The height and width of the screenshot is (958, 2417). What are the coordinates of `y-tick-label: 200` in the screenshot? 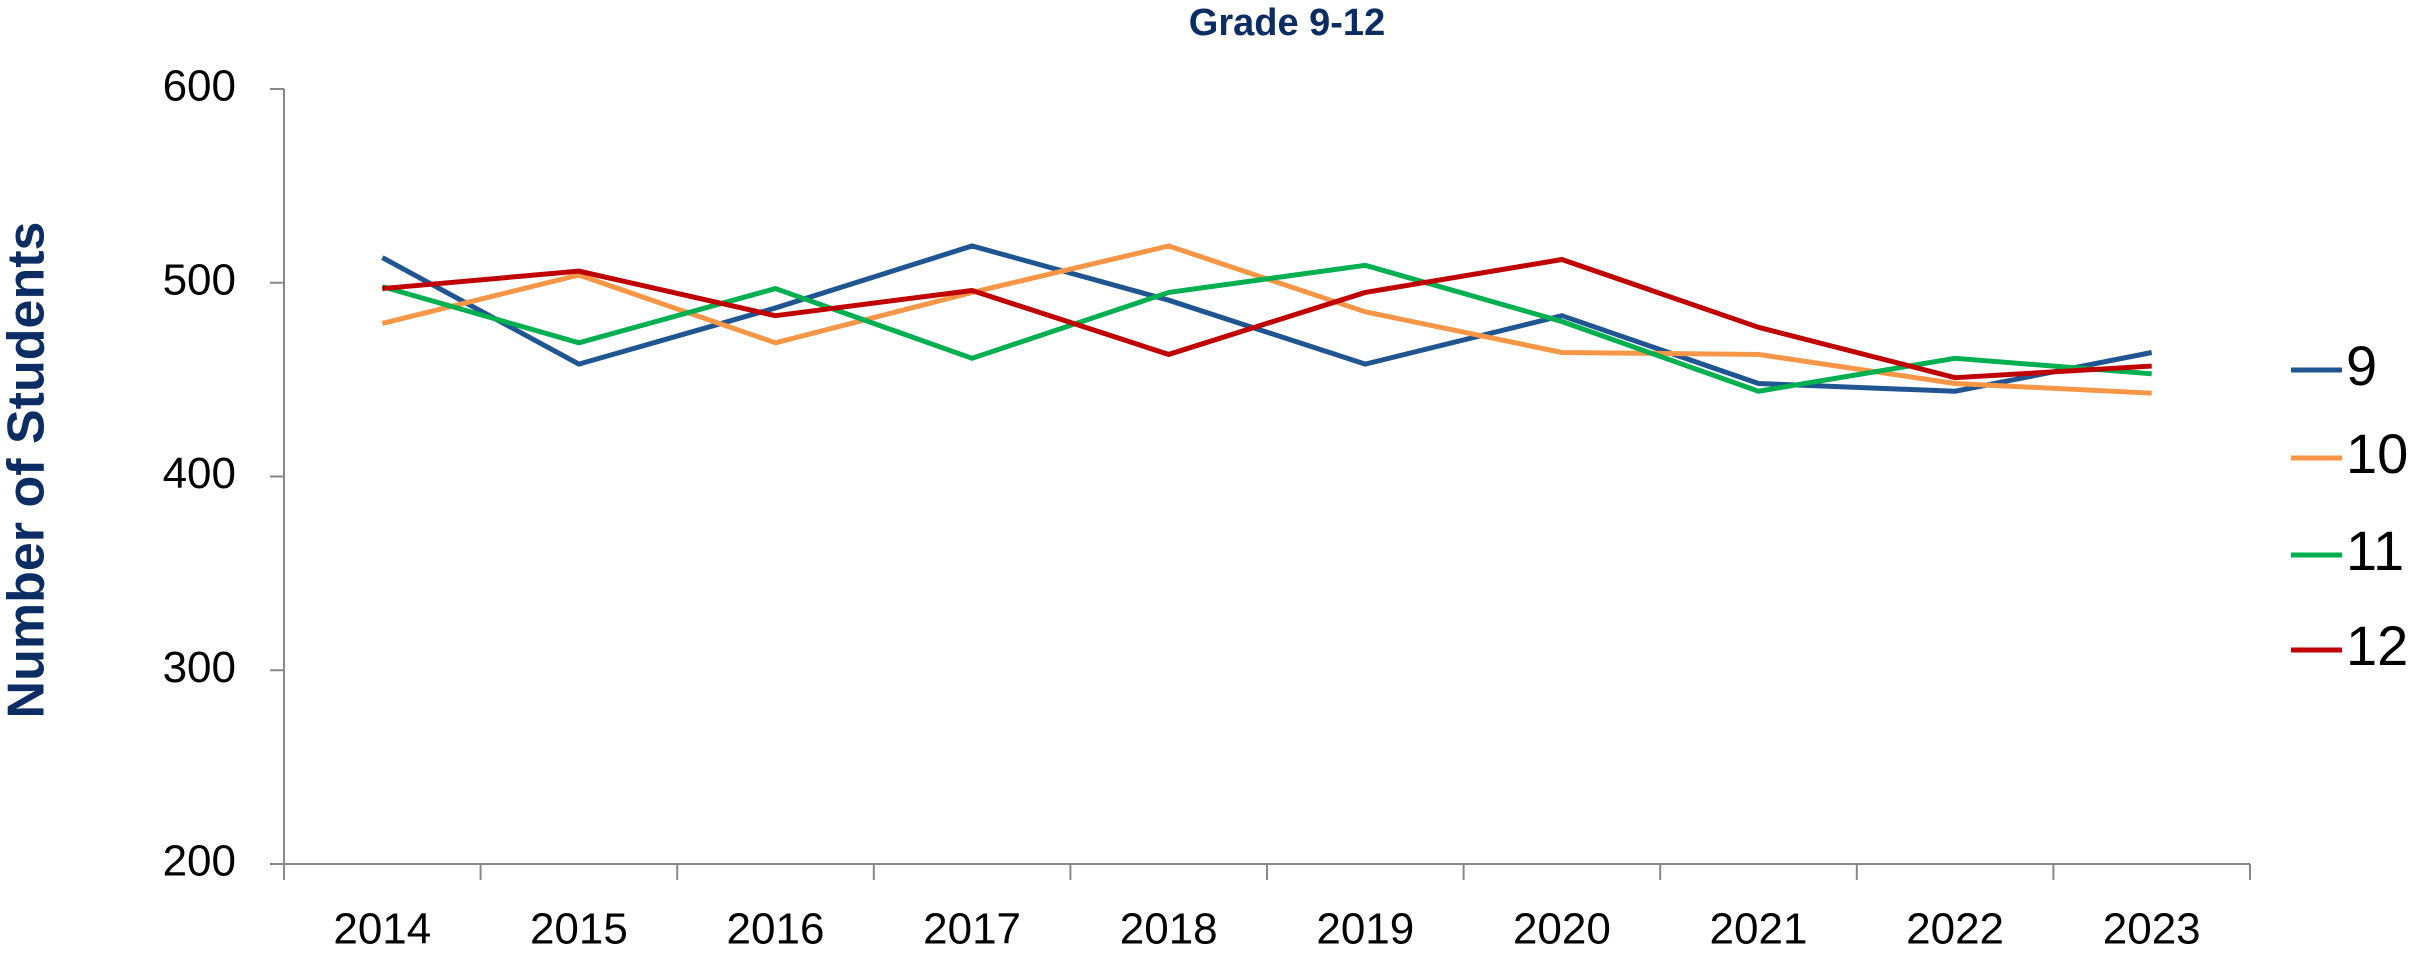 It's located at (199, 861).